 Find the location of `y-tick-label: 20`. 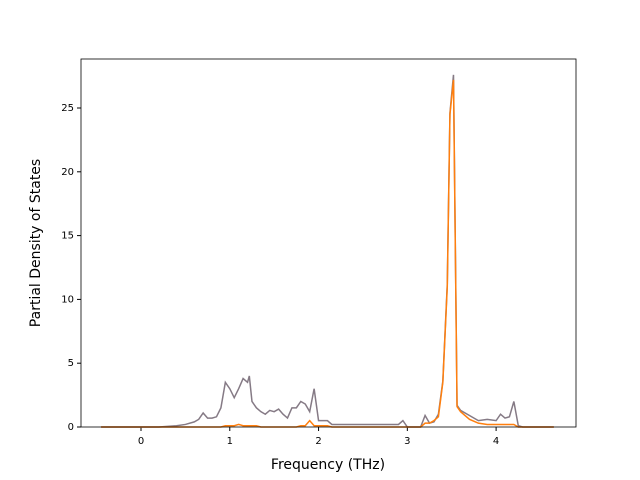

y-tick-label: 20 is located at coordinates (67, 172).